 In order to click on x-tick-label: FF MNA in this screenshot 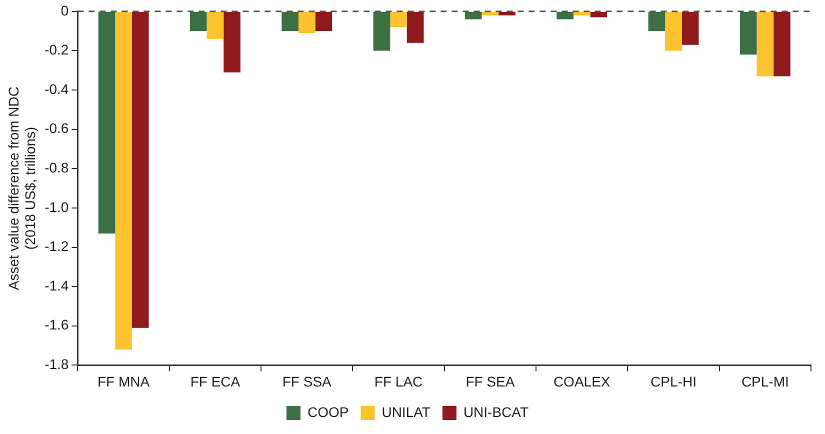, I will do `click(124, 381)`.